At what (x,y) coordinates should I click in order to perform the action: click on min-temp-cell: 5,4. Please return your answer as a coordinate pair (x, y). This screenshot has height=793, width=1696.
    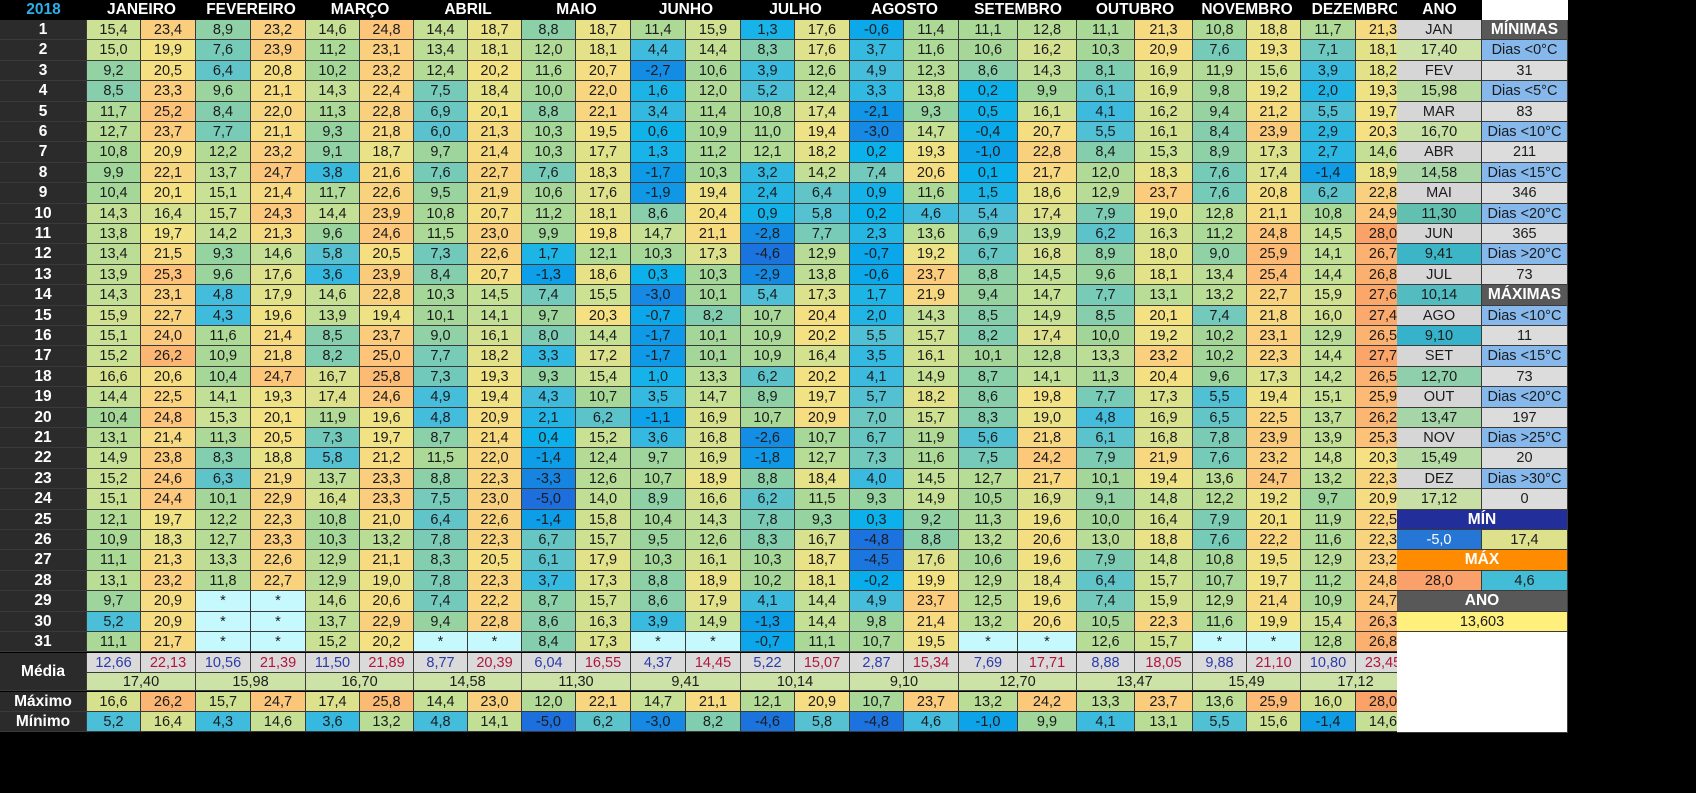
    Looking at the image, I should click on (988, 214).